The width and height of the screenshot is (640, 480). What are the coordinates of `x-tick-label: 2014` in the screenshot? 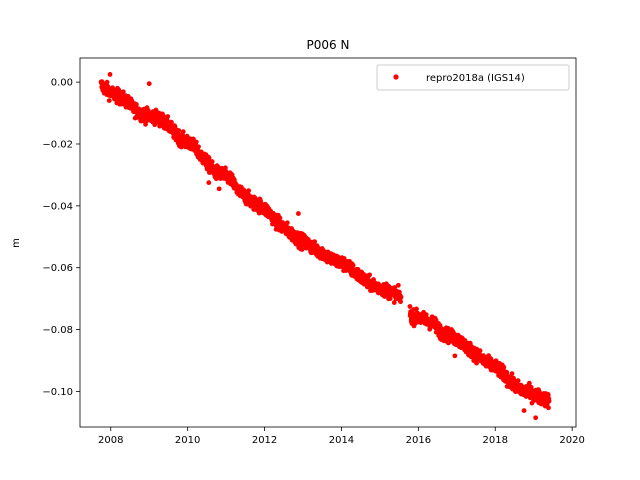 It's located at (341, 440).